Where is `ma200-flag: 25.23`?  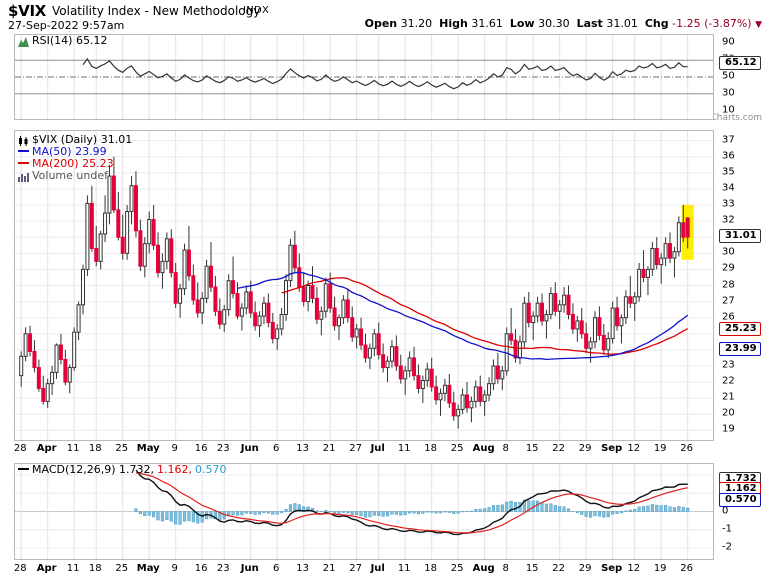
ma200-flag: 25.23 is located at coordinates (740, 329).